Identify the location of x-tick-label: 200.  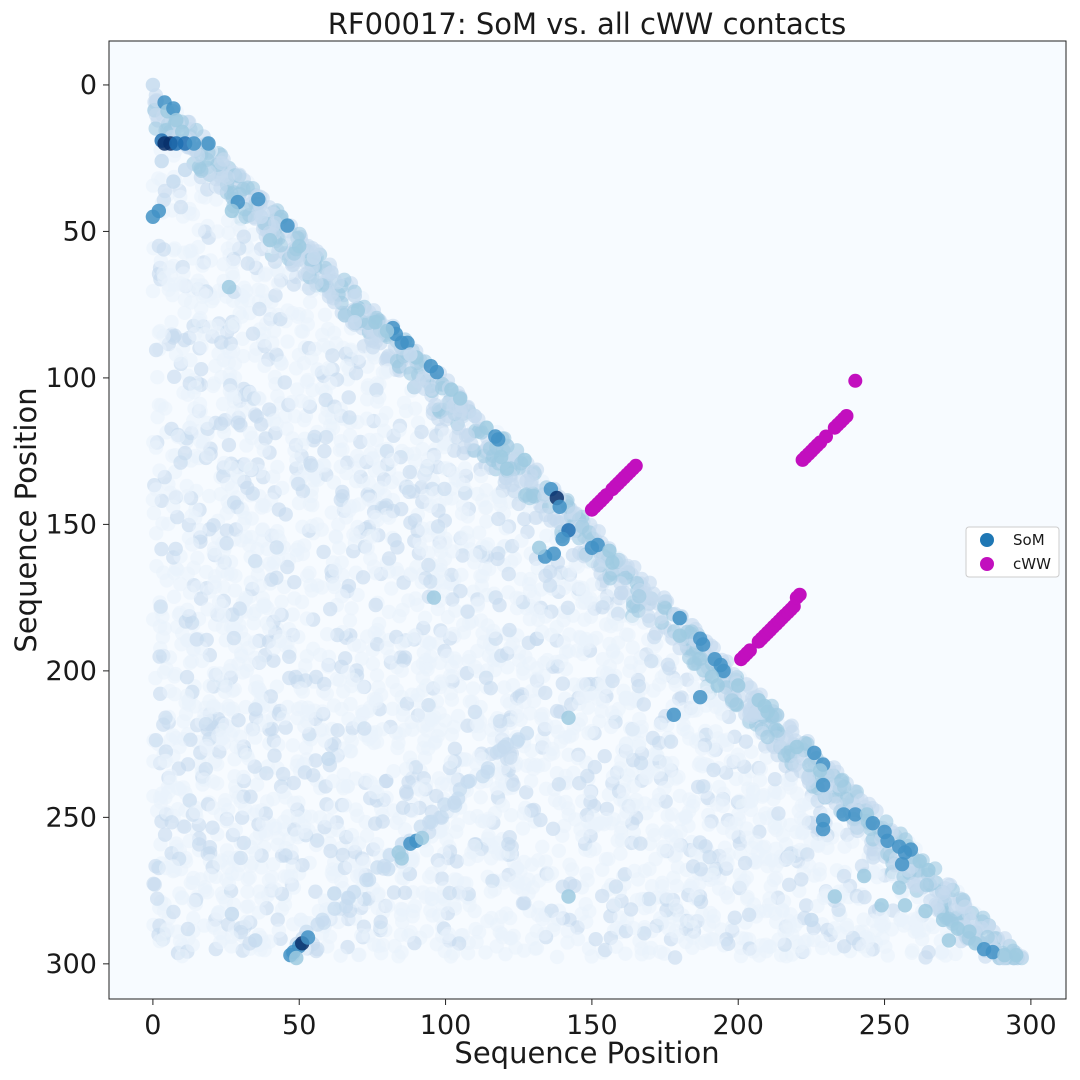
(738, 1025).